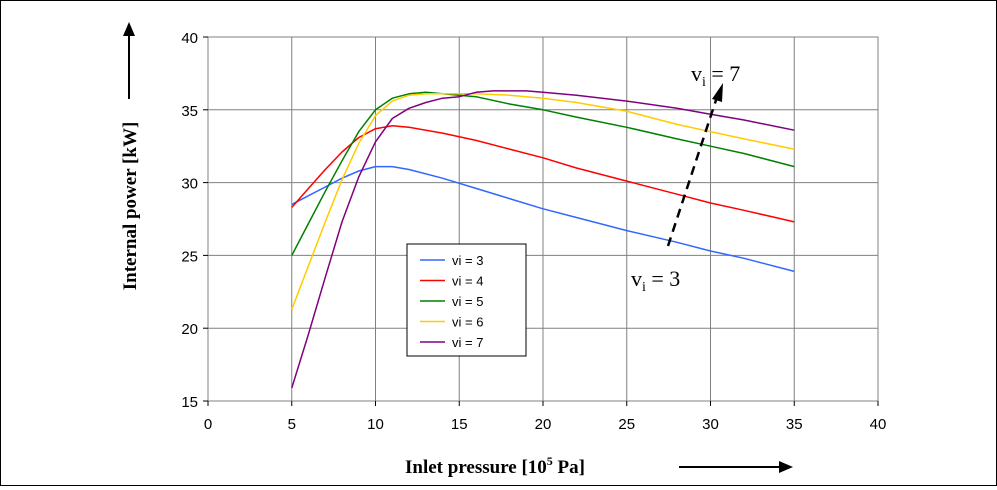 The width and height of the screenshot is (997, 490). Describe the element at coordinates (129, 60) in the screenshot. I see `y-axis-arrow` at that location.